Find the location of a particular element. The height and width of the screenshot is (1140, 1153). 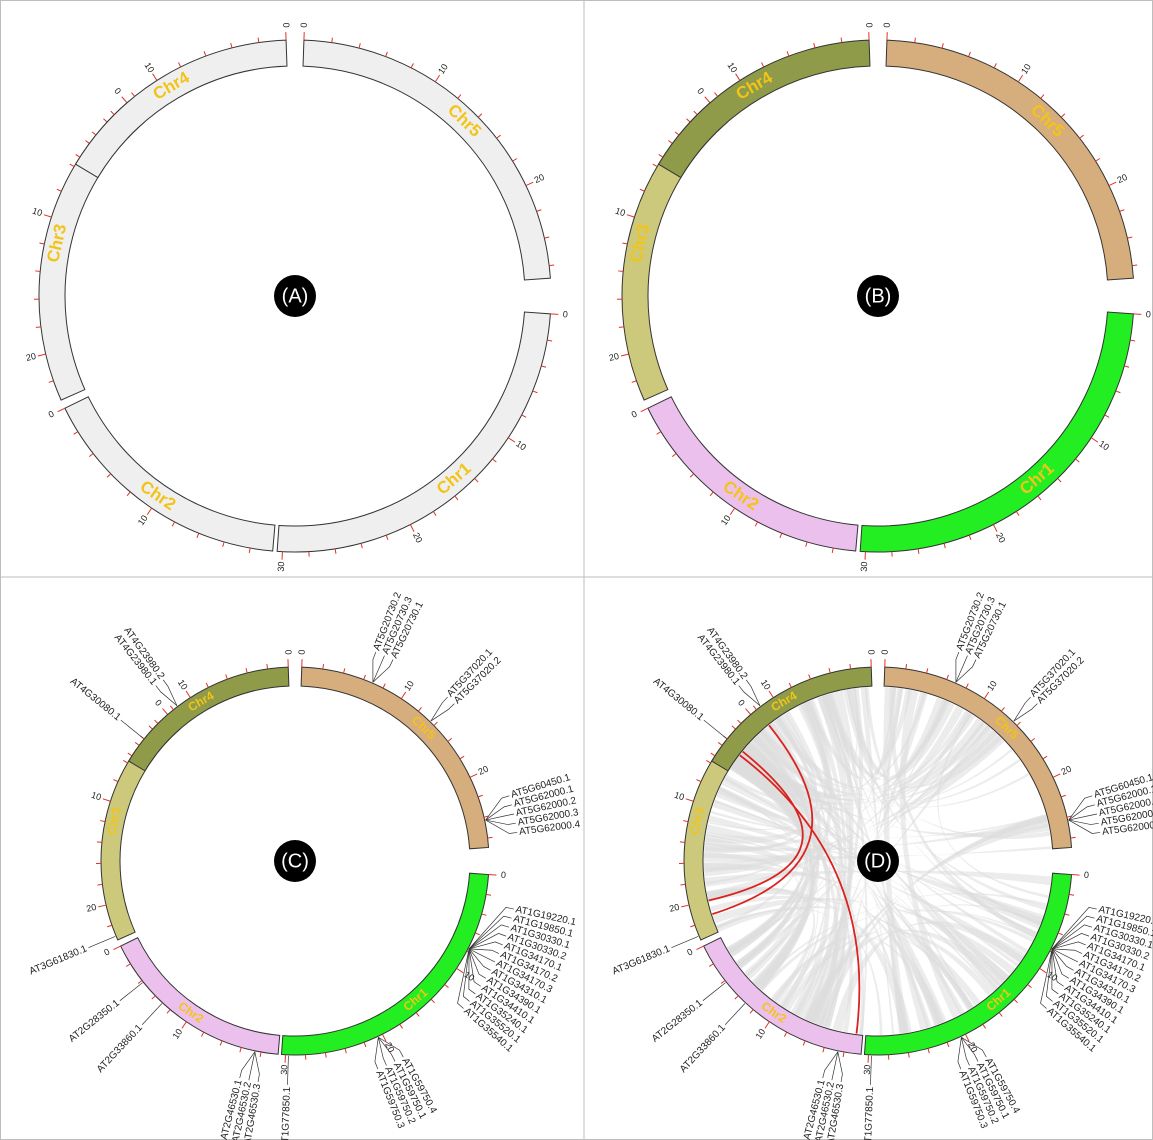

tick-marks: 0 10 20 30 is located at coordinates (422, 440).